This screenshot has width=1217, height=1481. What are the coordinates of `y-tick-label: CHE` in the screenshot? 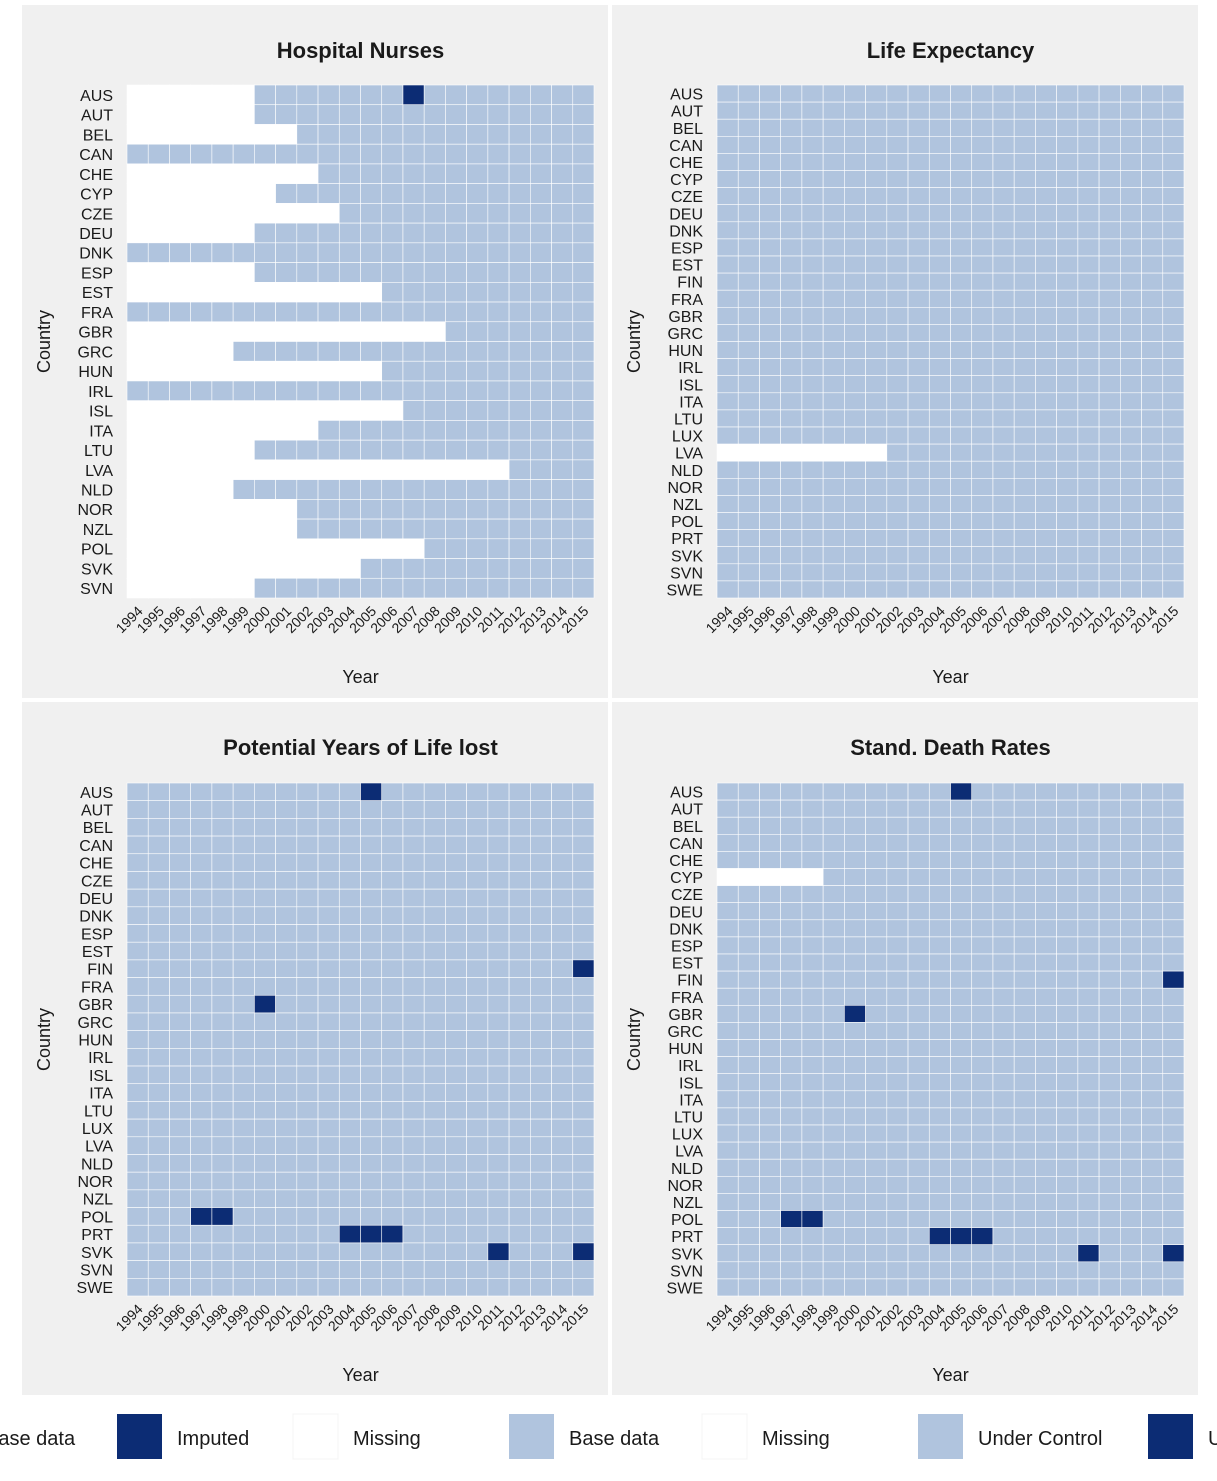 It's located at (686, 861).